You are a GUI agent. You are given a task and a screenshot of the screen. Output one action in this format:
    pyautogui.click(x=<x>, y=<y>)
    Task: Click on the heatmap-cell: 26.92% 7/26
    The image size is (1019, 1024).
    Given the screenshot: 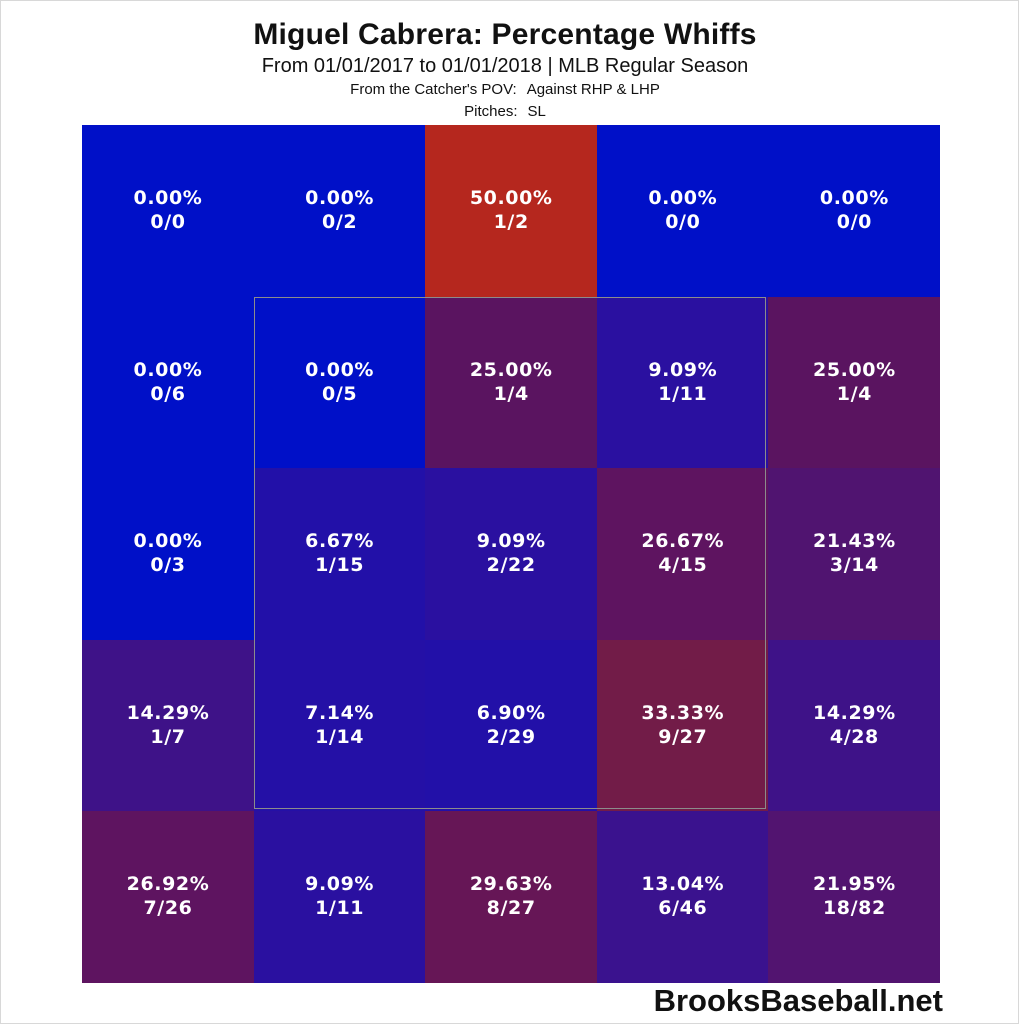 What is the action you would take?
    pyautogui.click(x=168, y=897)
    